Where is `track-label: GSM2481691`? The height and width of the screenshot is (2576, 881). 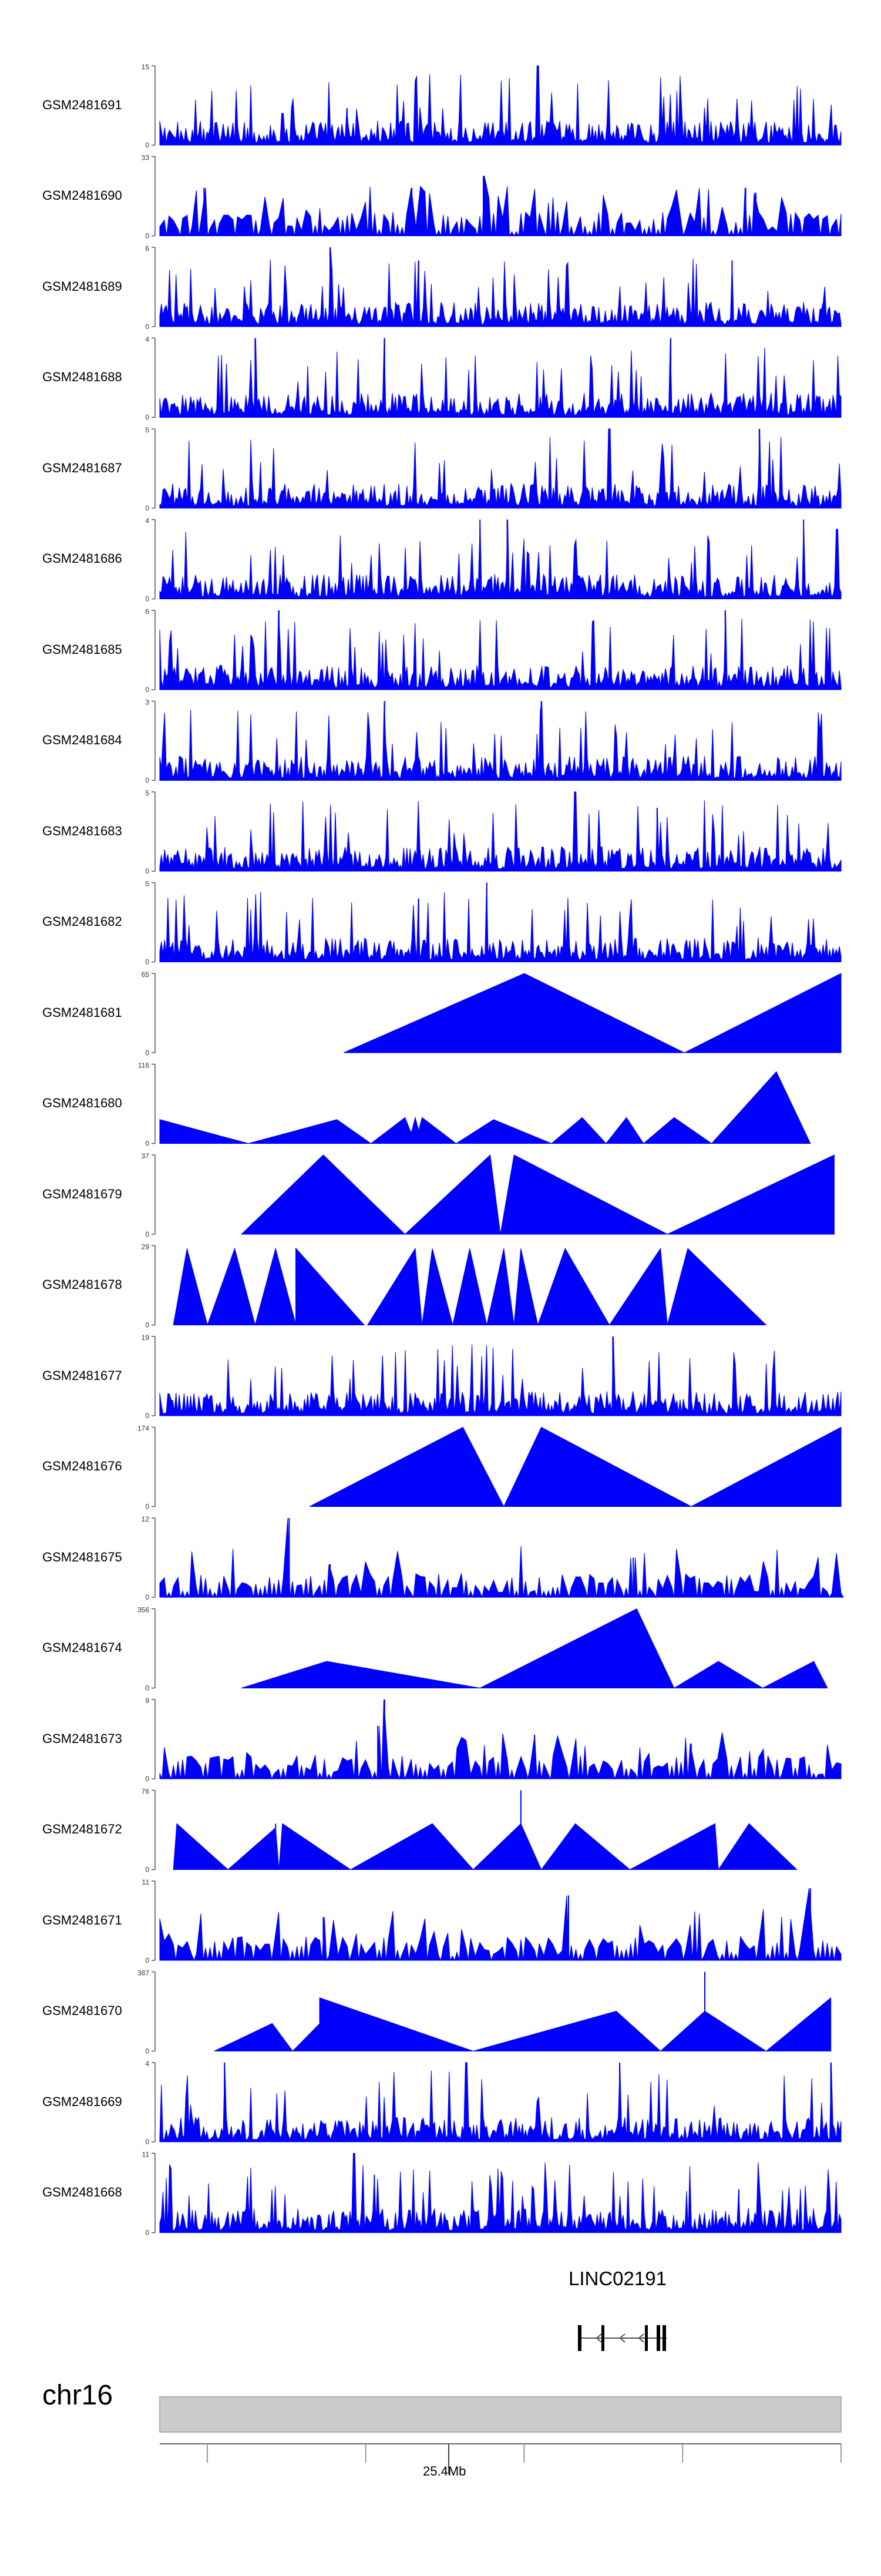
track-label: GSM2481691 is located at coordinates (82, 104).